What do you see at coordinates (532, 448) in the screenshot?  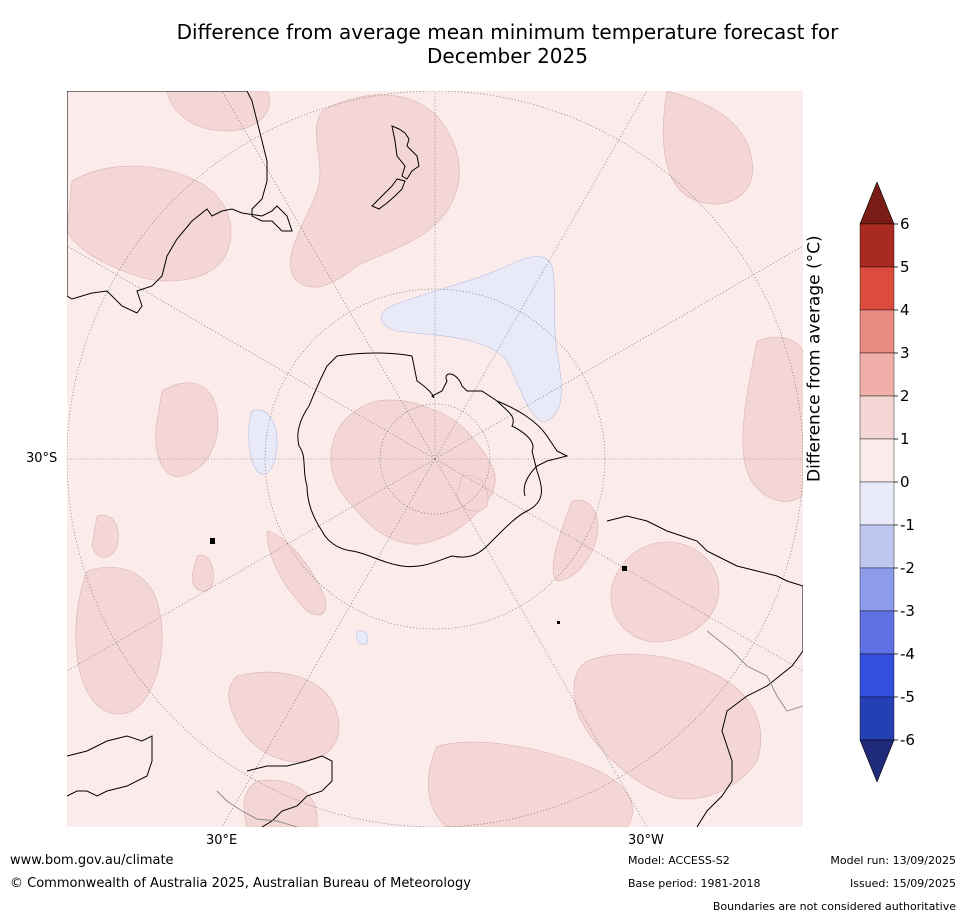 I see `antarctic-peninsula-coastline` at bounding box center [532, 448].